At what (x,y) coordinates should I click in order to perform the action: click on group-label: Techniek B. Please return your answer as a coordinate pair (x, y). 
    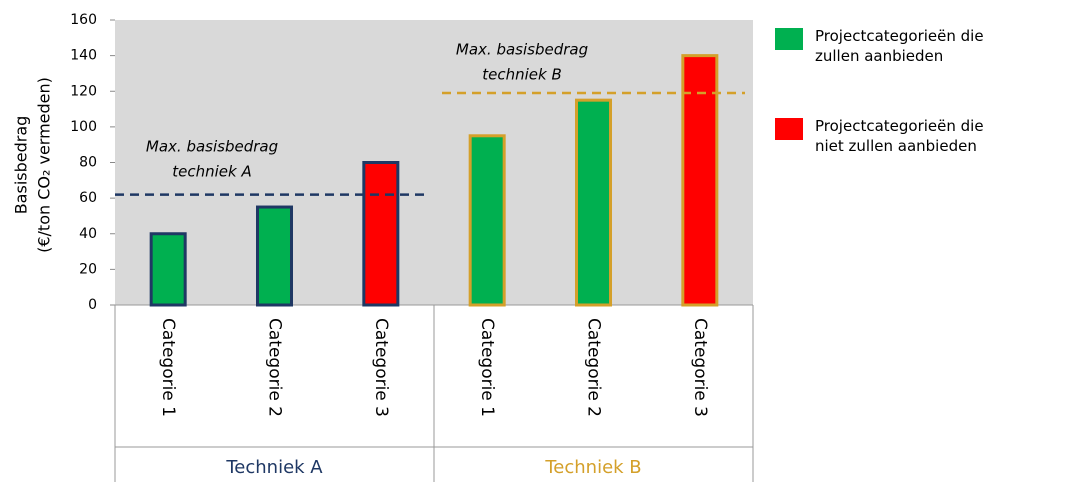
    Looking at the image, I should click on (592, 467).